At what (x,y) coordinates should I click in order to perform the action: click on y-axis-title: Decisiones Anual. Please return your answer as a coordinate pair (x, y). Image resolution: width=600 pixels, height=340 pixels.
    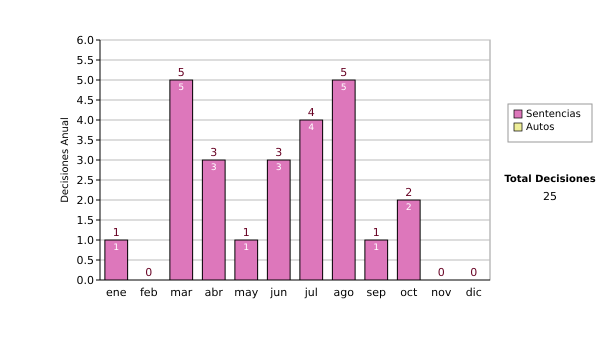
    Looking at the image, I should click on (65, 160).